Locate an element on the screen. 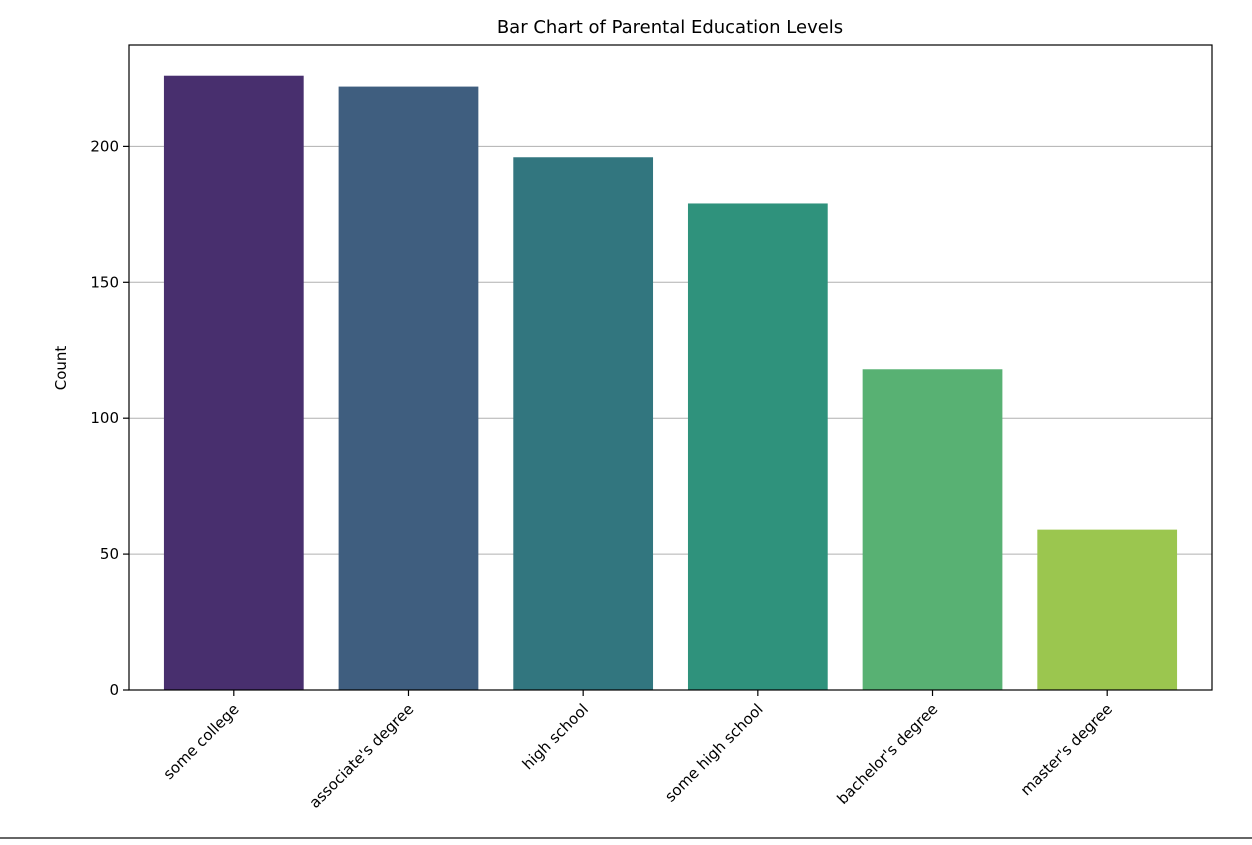 The height and width of the screenshot is (845, 1252). x-tick-label: associate's degree is located at coordinates (362, 756).